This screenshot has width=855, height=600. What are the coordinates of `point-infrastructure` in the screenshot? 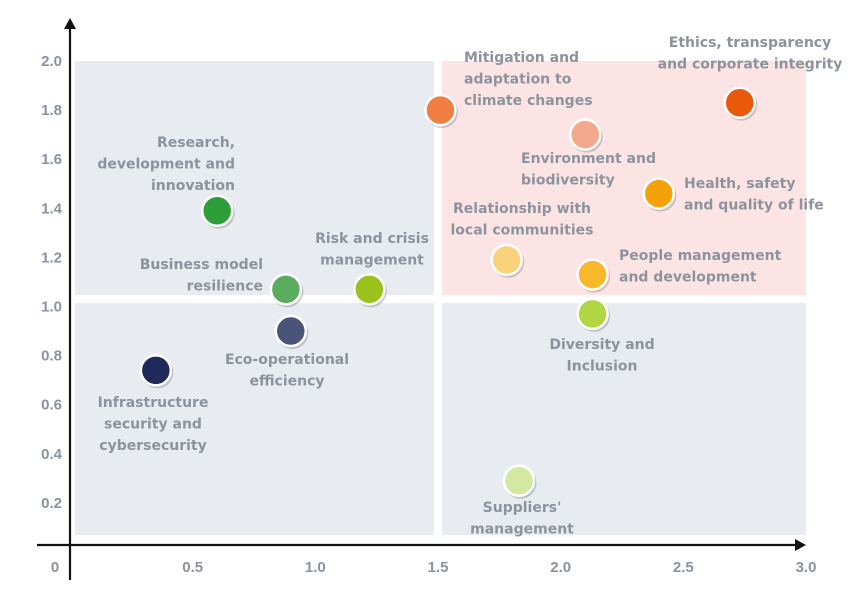 It's located at (156, 370).